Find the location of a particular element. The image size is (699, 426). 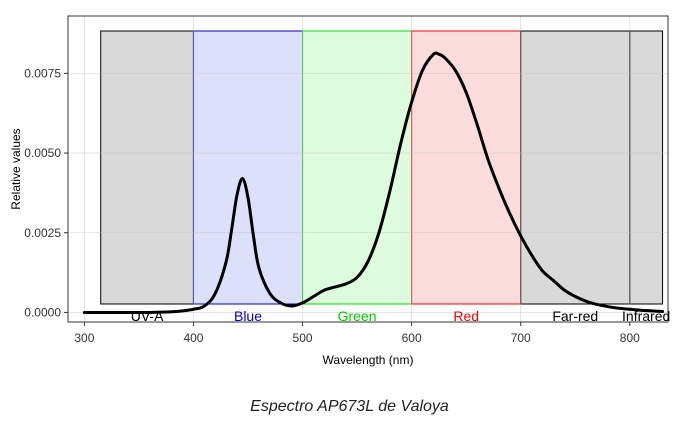

y-axis-title: Relative values is located at coordinates (16, 168).